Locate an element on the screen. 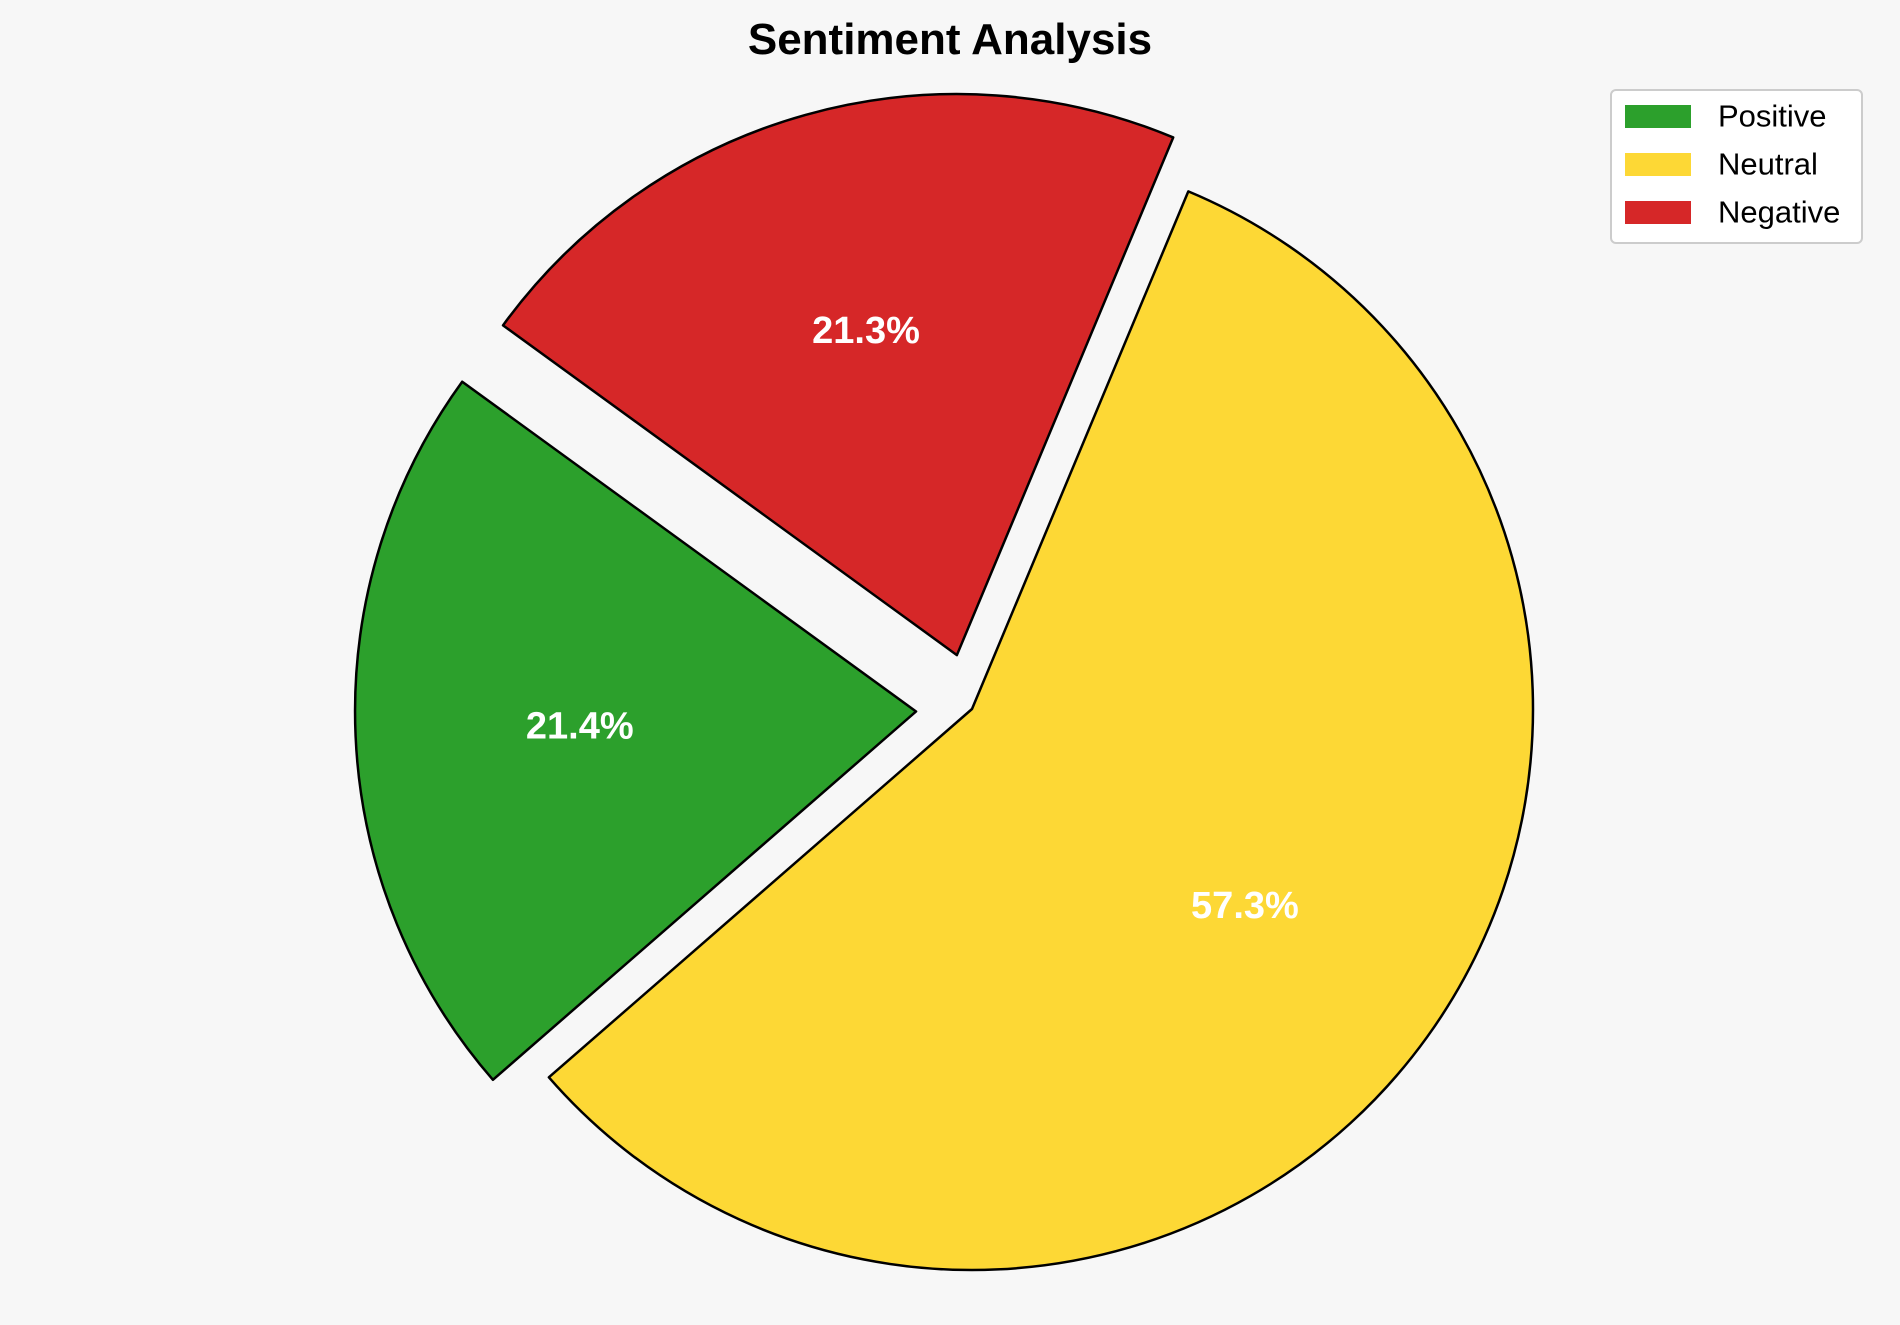  slice-label-negative: 21.3% is located at coordinates (866, 331).